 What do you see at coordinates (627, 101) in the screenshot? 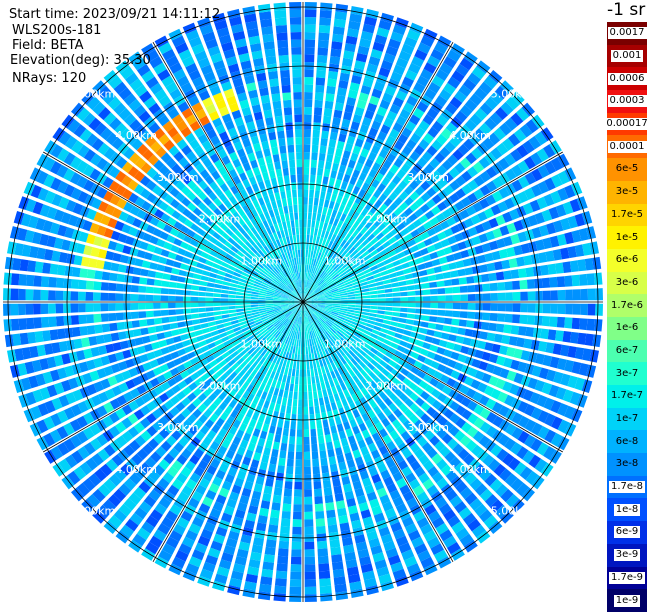
I see `colorbar-level: 0.0003` at bounding box center [627, 101].